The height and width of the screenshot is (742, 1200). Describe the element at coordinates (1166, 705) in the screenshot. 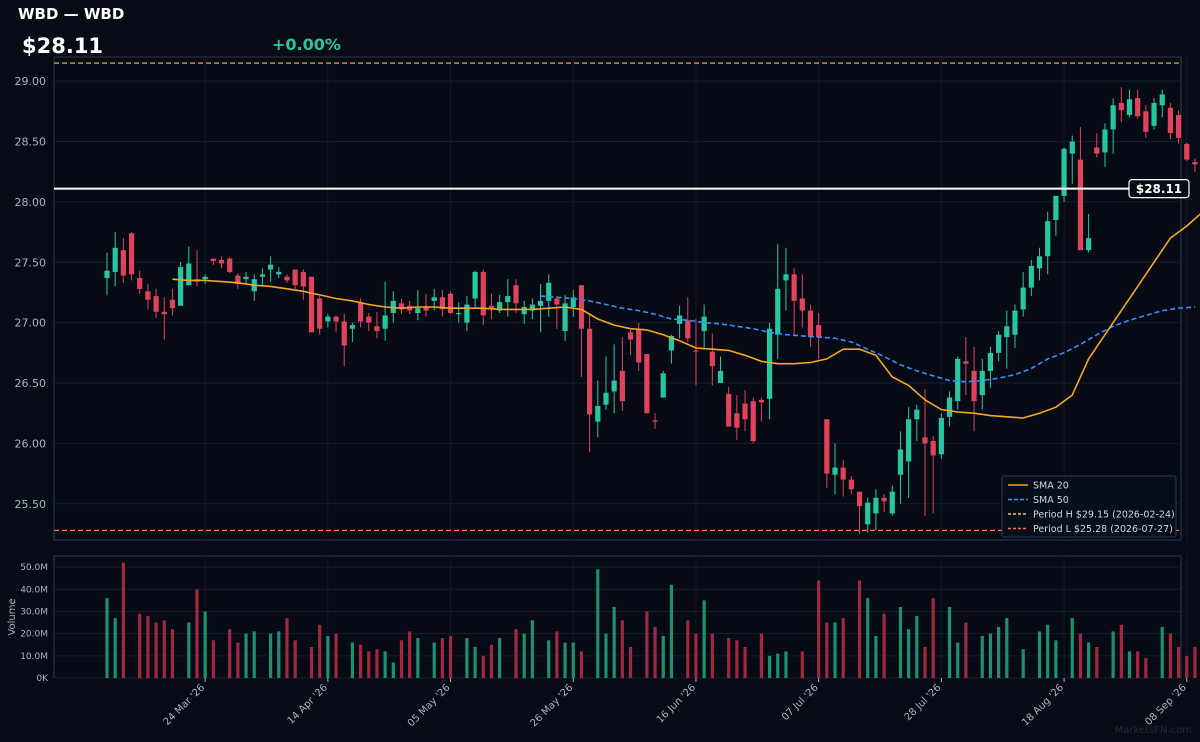

I see `x-tick-label: 08 Sep '26` at that location.